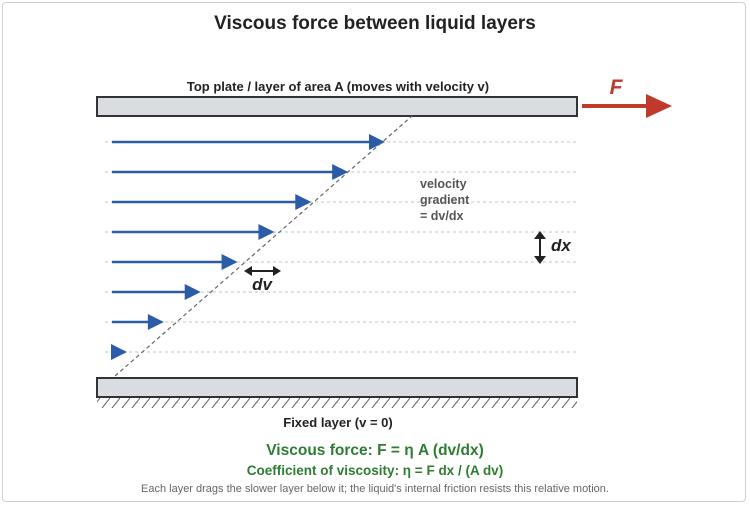 The image size is (750, 506). Describe the element at coordinates (617, 87) in the screenshot. I see `force-symbol: F` at that location.